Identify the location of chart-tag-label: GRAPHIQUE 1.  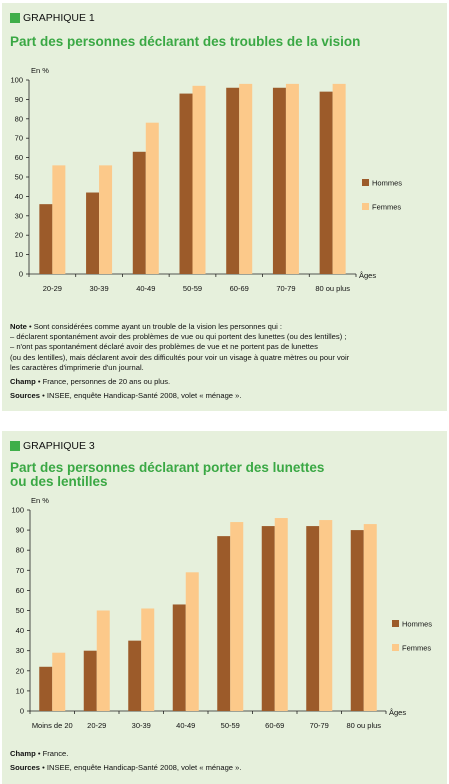
(59, 18).